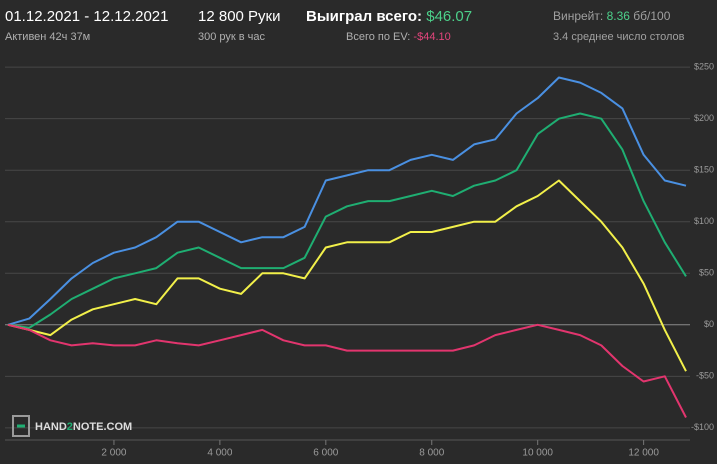  Describe the element at coordinates (86, 16) in the screenshot. I see `period: 01.12.2021 - 12.12.2021` at that location.